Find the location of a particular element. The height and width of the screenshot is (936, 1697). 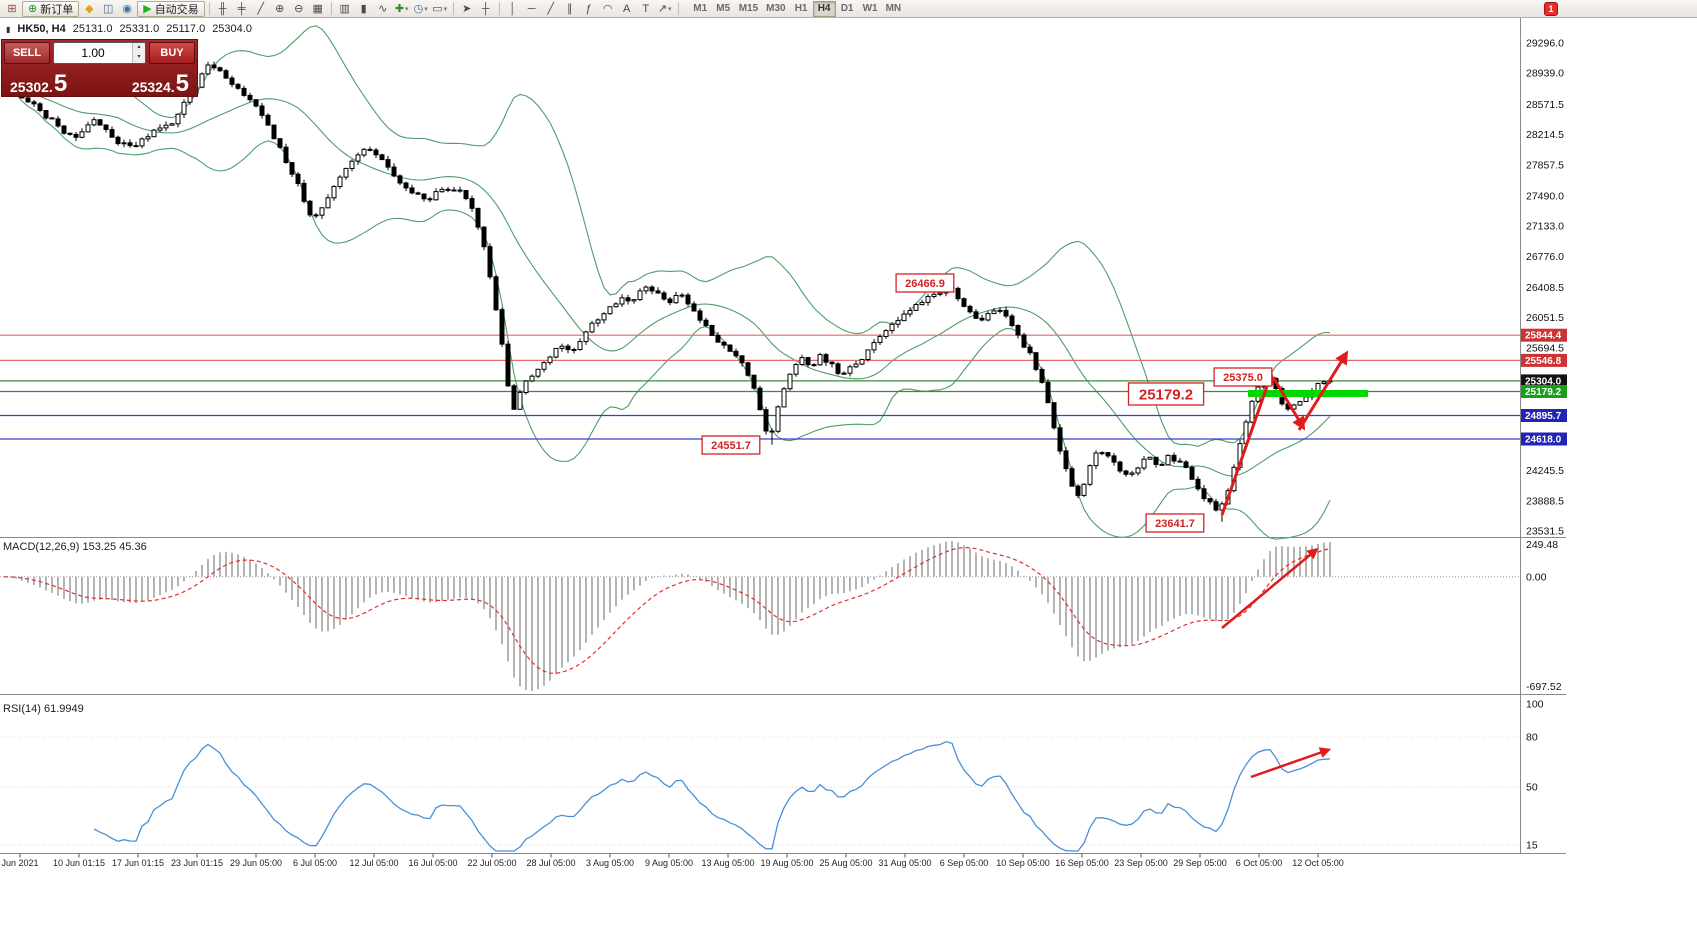

ellipse-icon: ◠ is located at coordinates (608, 9).